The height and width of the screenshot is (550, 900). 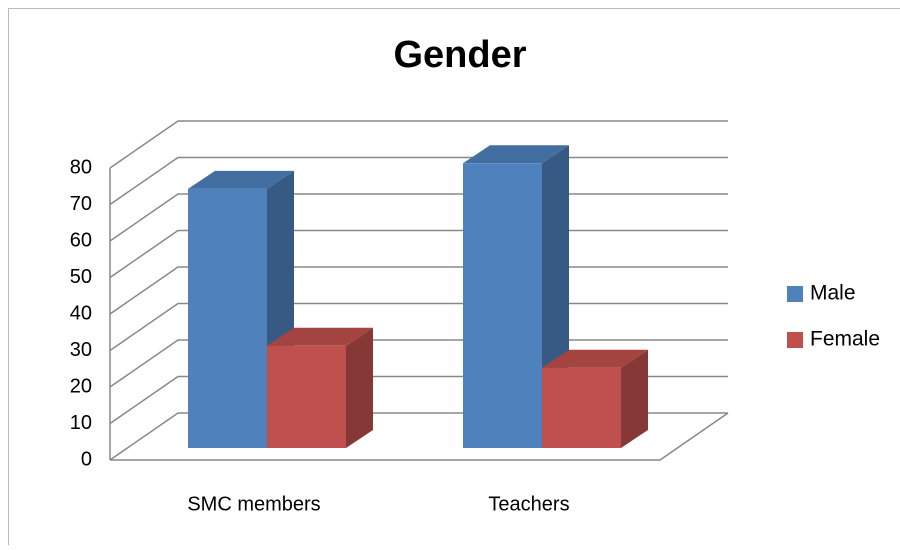 I want to click on y-tick-label: 50, so click(x=81, y=277).